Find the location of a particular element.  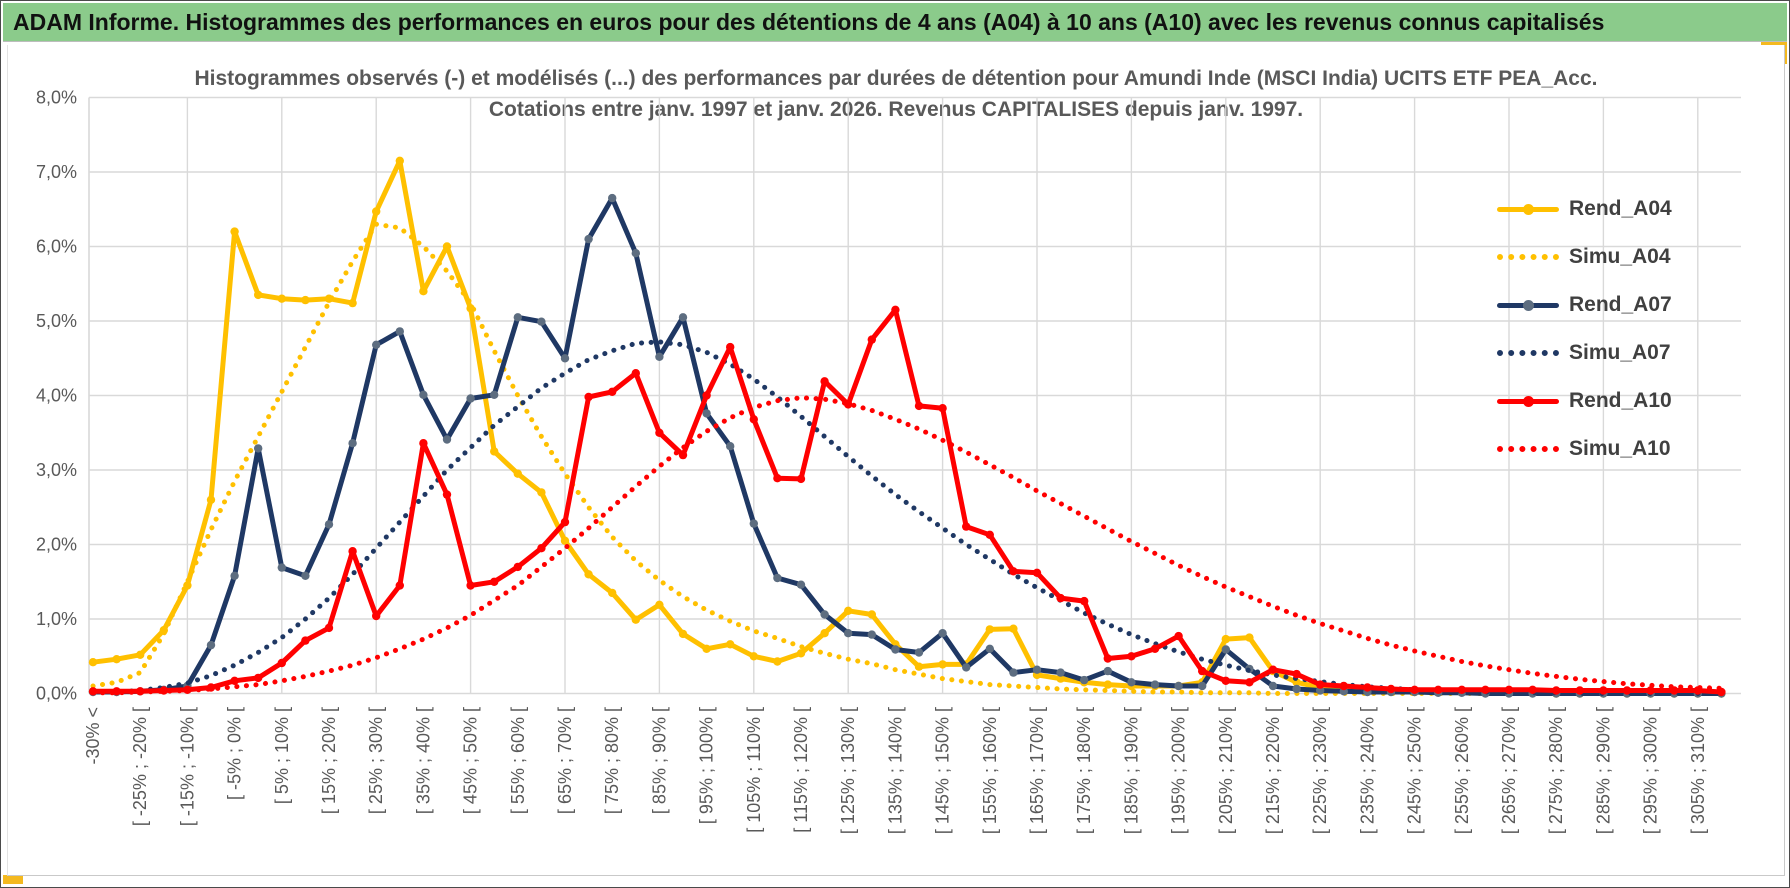

y-axis-label: 6,0% is located at coordinates (56, 247).